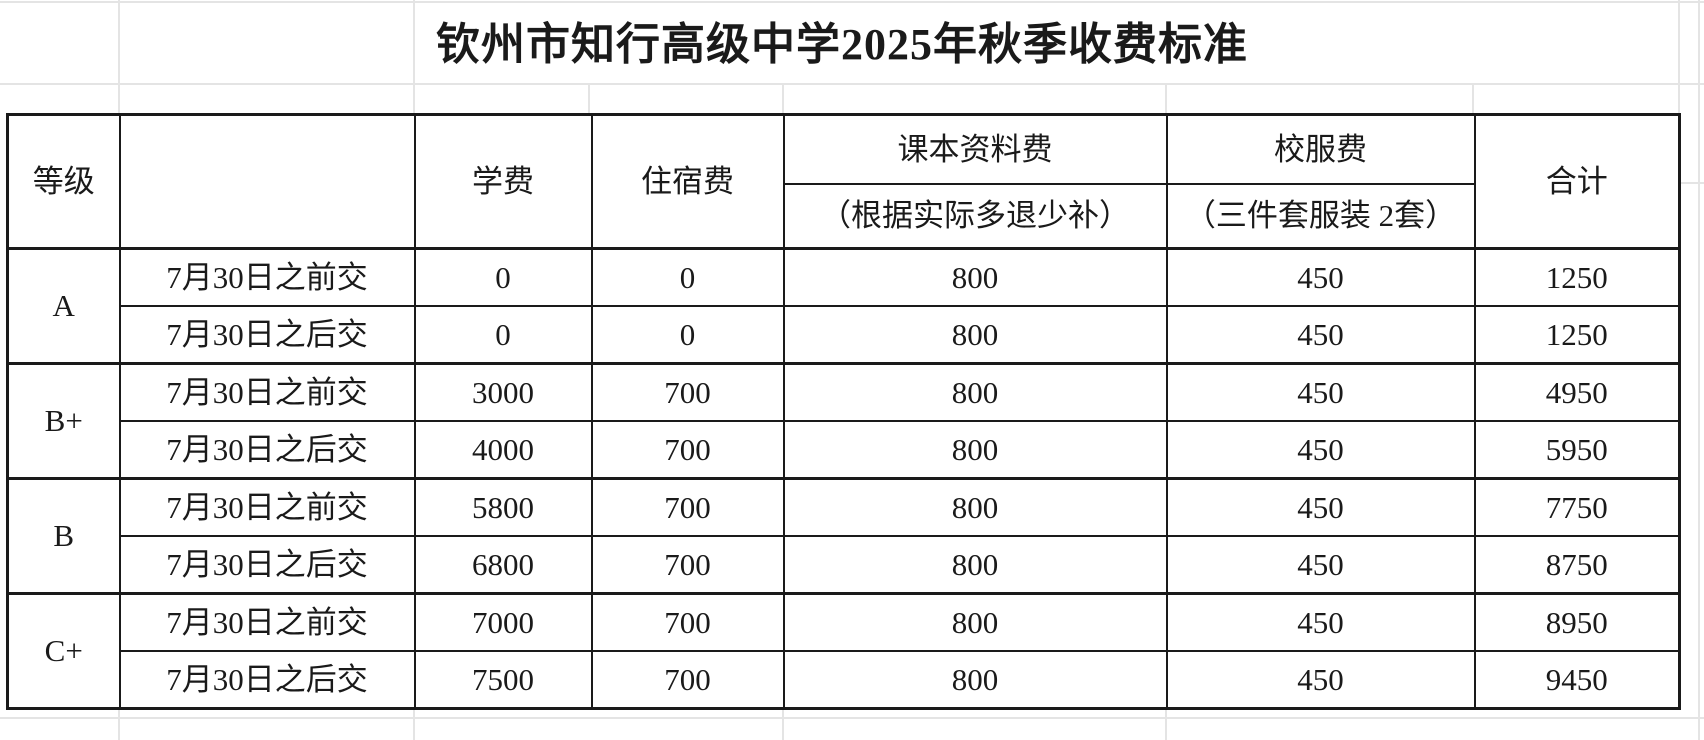 Image resolution: width=1704 pixels, height=740 pixels. Describe the element at coordinates (842, 44) in the screenshot. I see `page-title: 钦州市知行高级中学2025年秋季收费标准` at that location.